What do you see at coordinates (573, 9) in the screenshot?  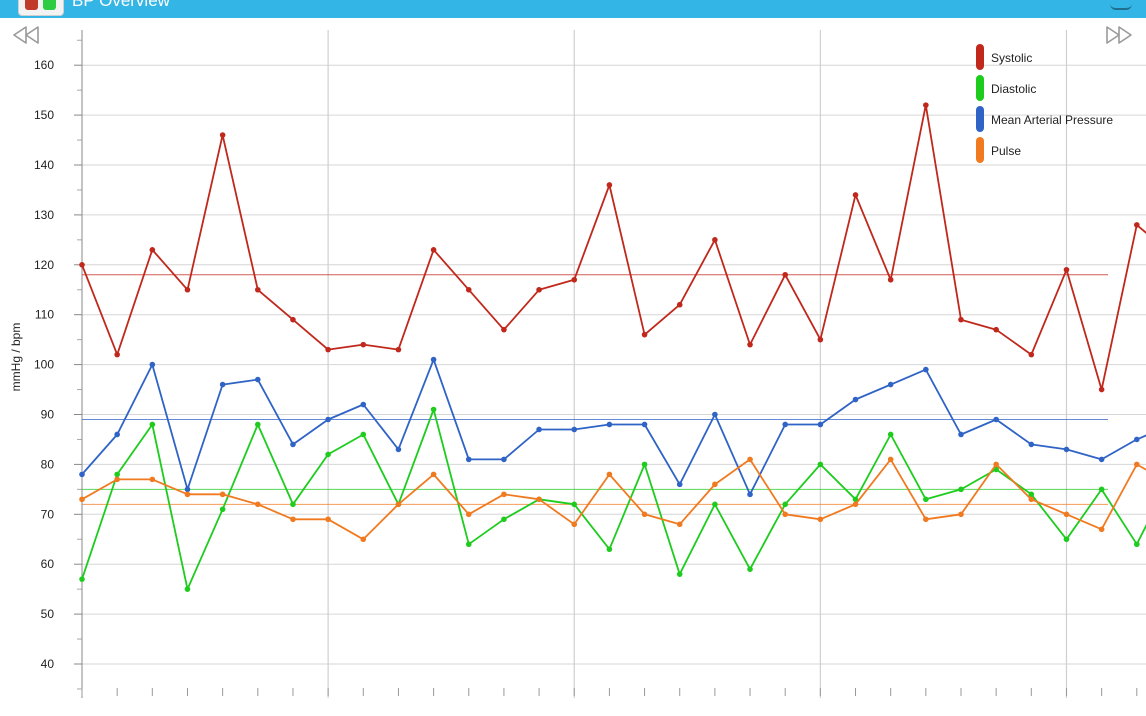 I see `action-bar: BP Overview` at bounding box center [573, 9].